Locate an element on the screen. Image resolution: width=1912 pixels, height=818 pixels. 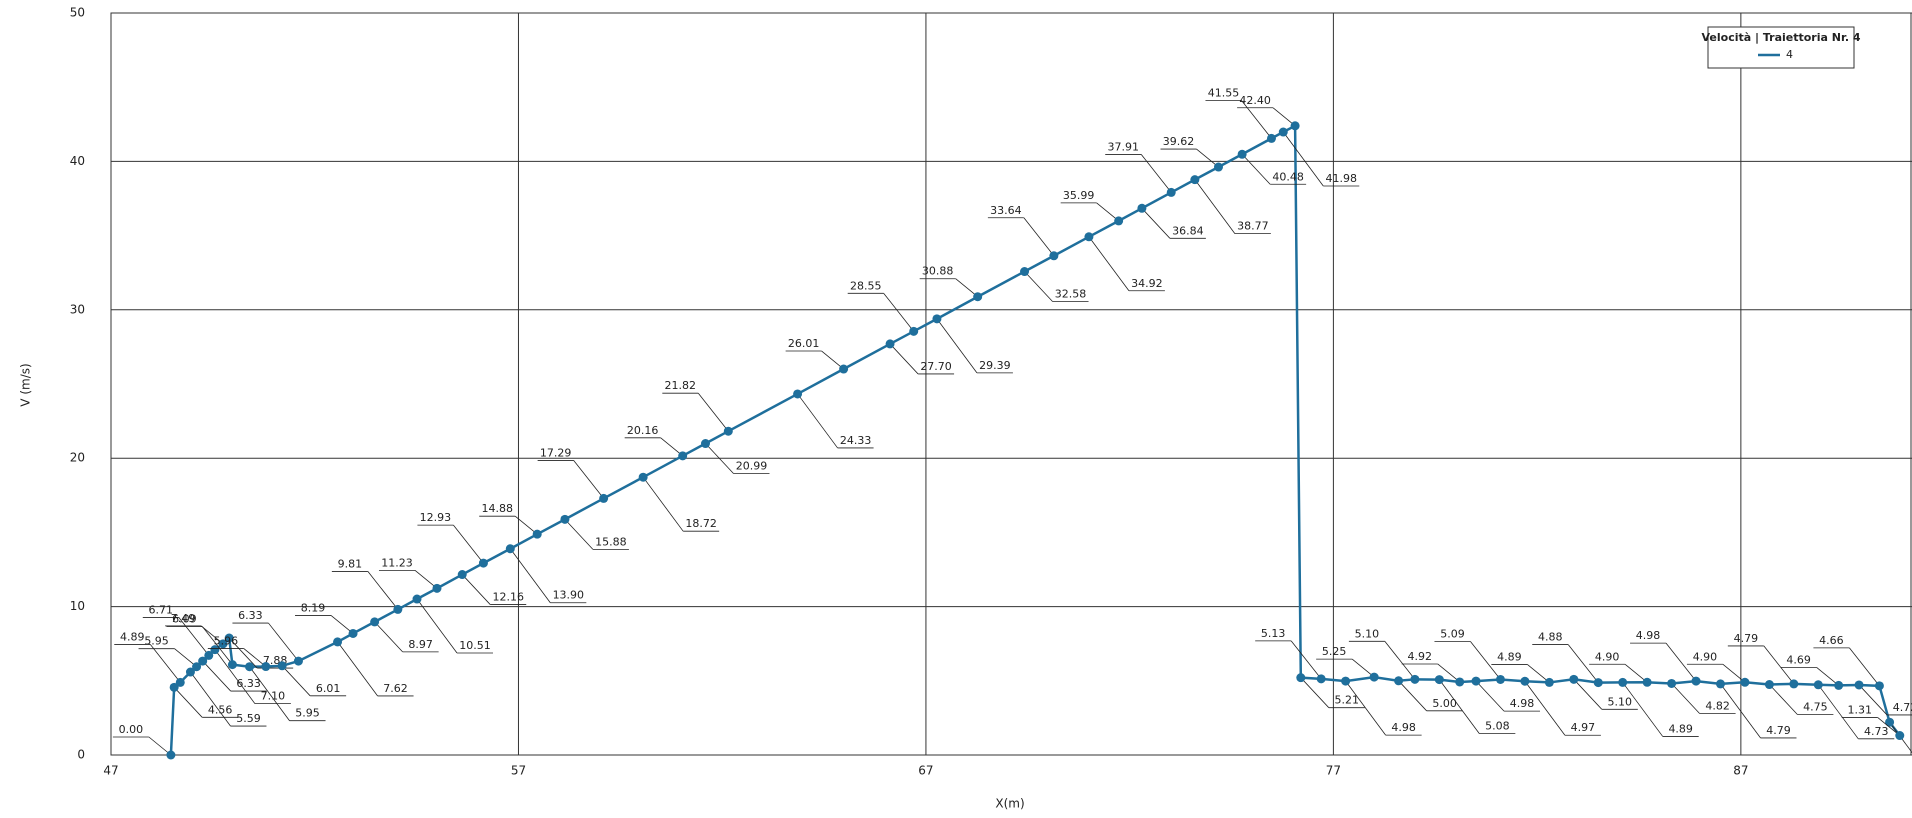
value-label: 4.97 is located at coordinates (1583, 727).